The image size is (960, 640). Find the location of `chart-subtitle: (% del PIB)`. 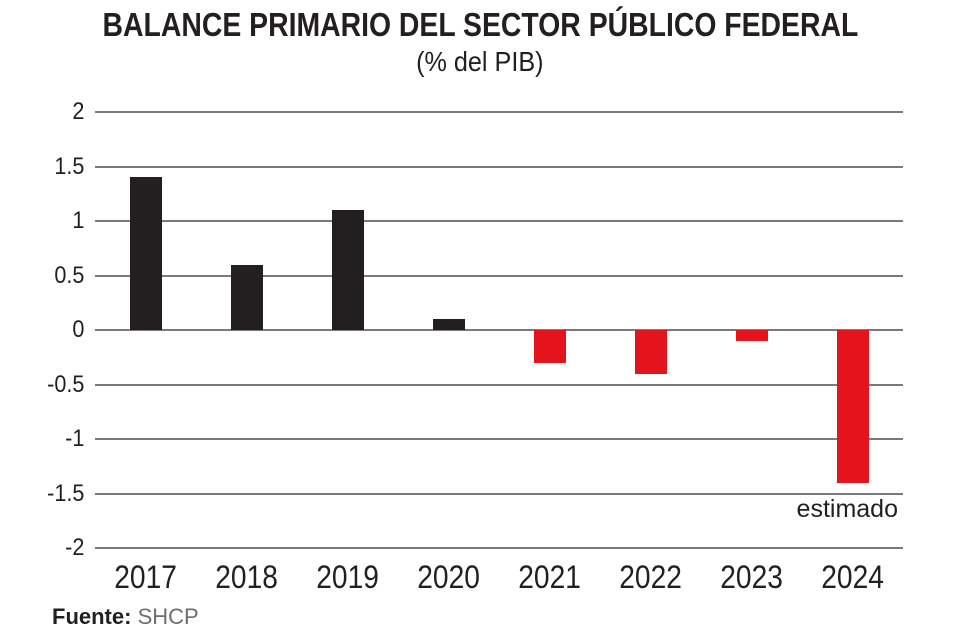

chart-subtitle: (% del PIB) is located at coordinates (480, 62).